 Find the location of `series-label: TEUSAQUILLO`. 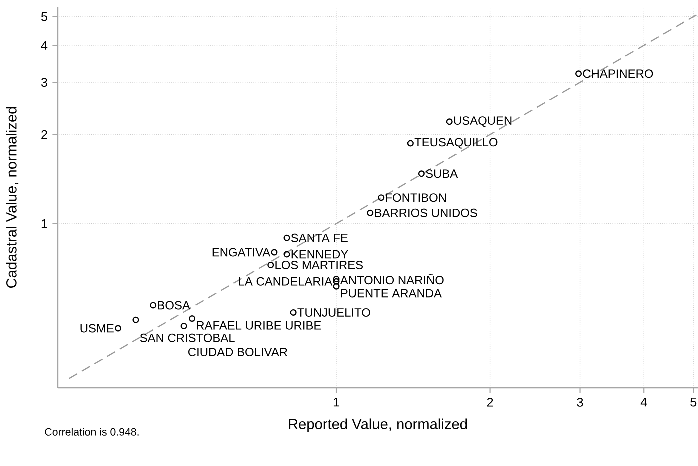

series-label: TEUSAQUILLO is located at coordinates (456, 143).